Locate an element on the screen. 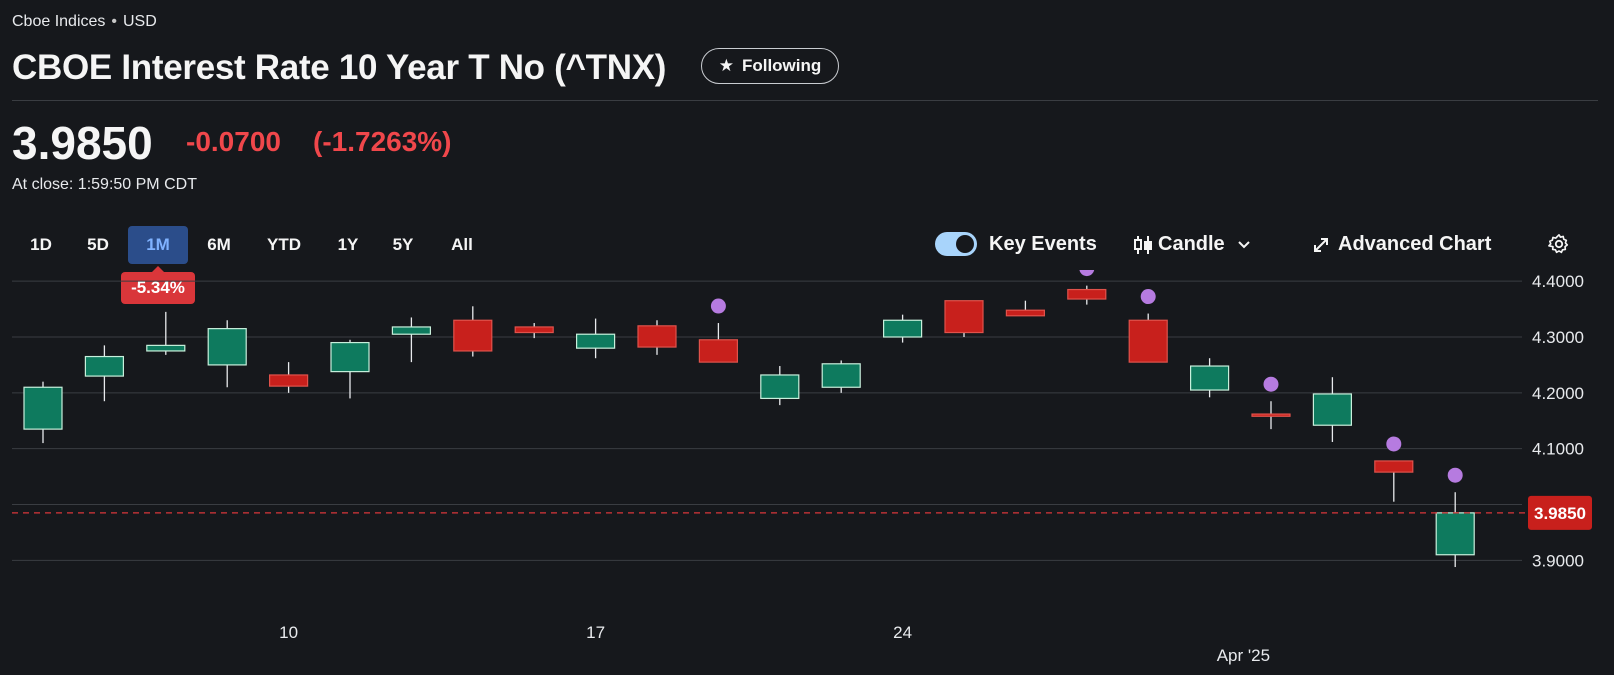  chart-type-label: Candle is located at coordinates (1191, 244).